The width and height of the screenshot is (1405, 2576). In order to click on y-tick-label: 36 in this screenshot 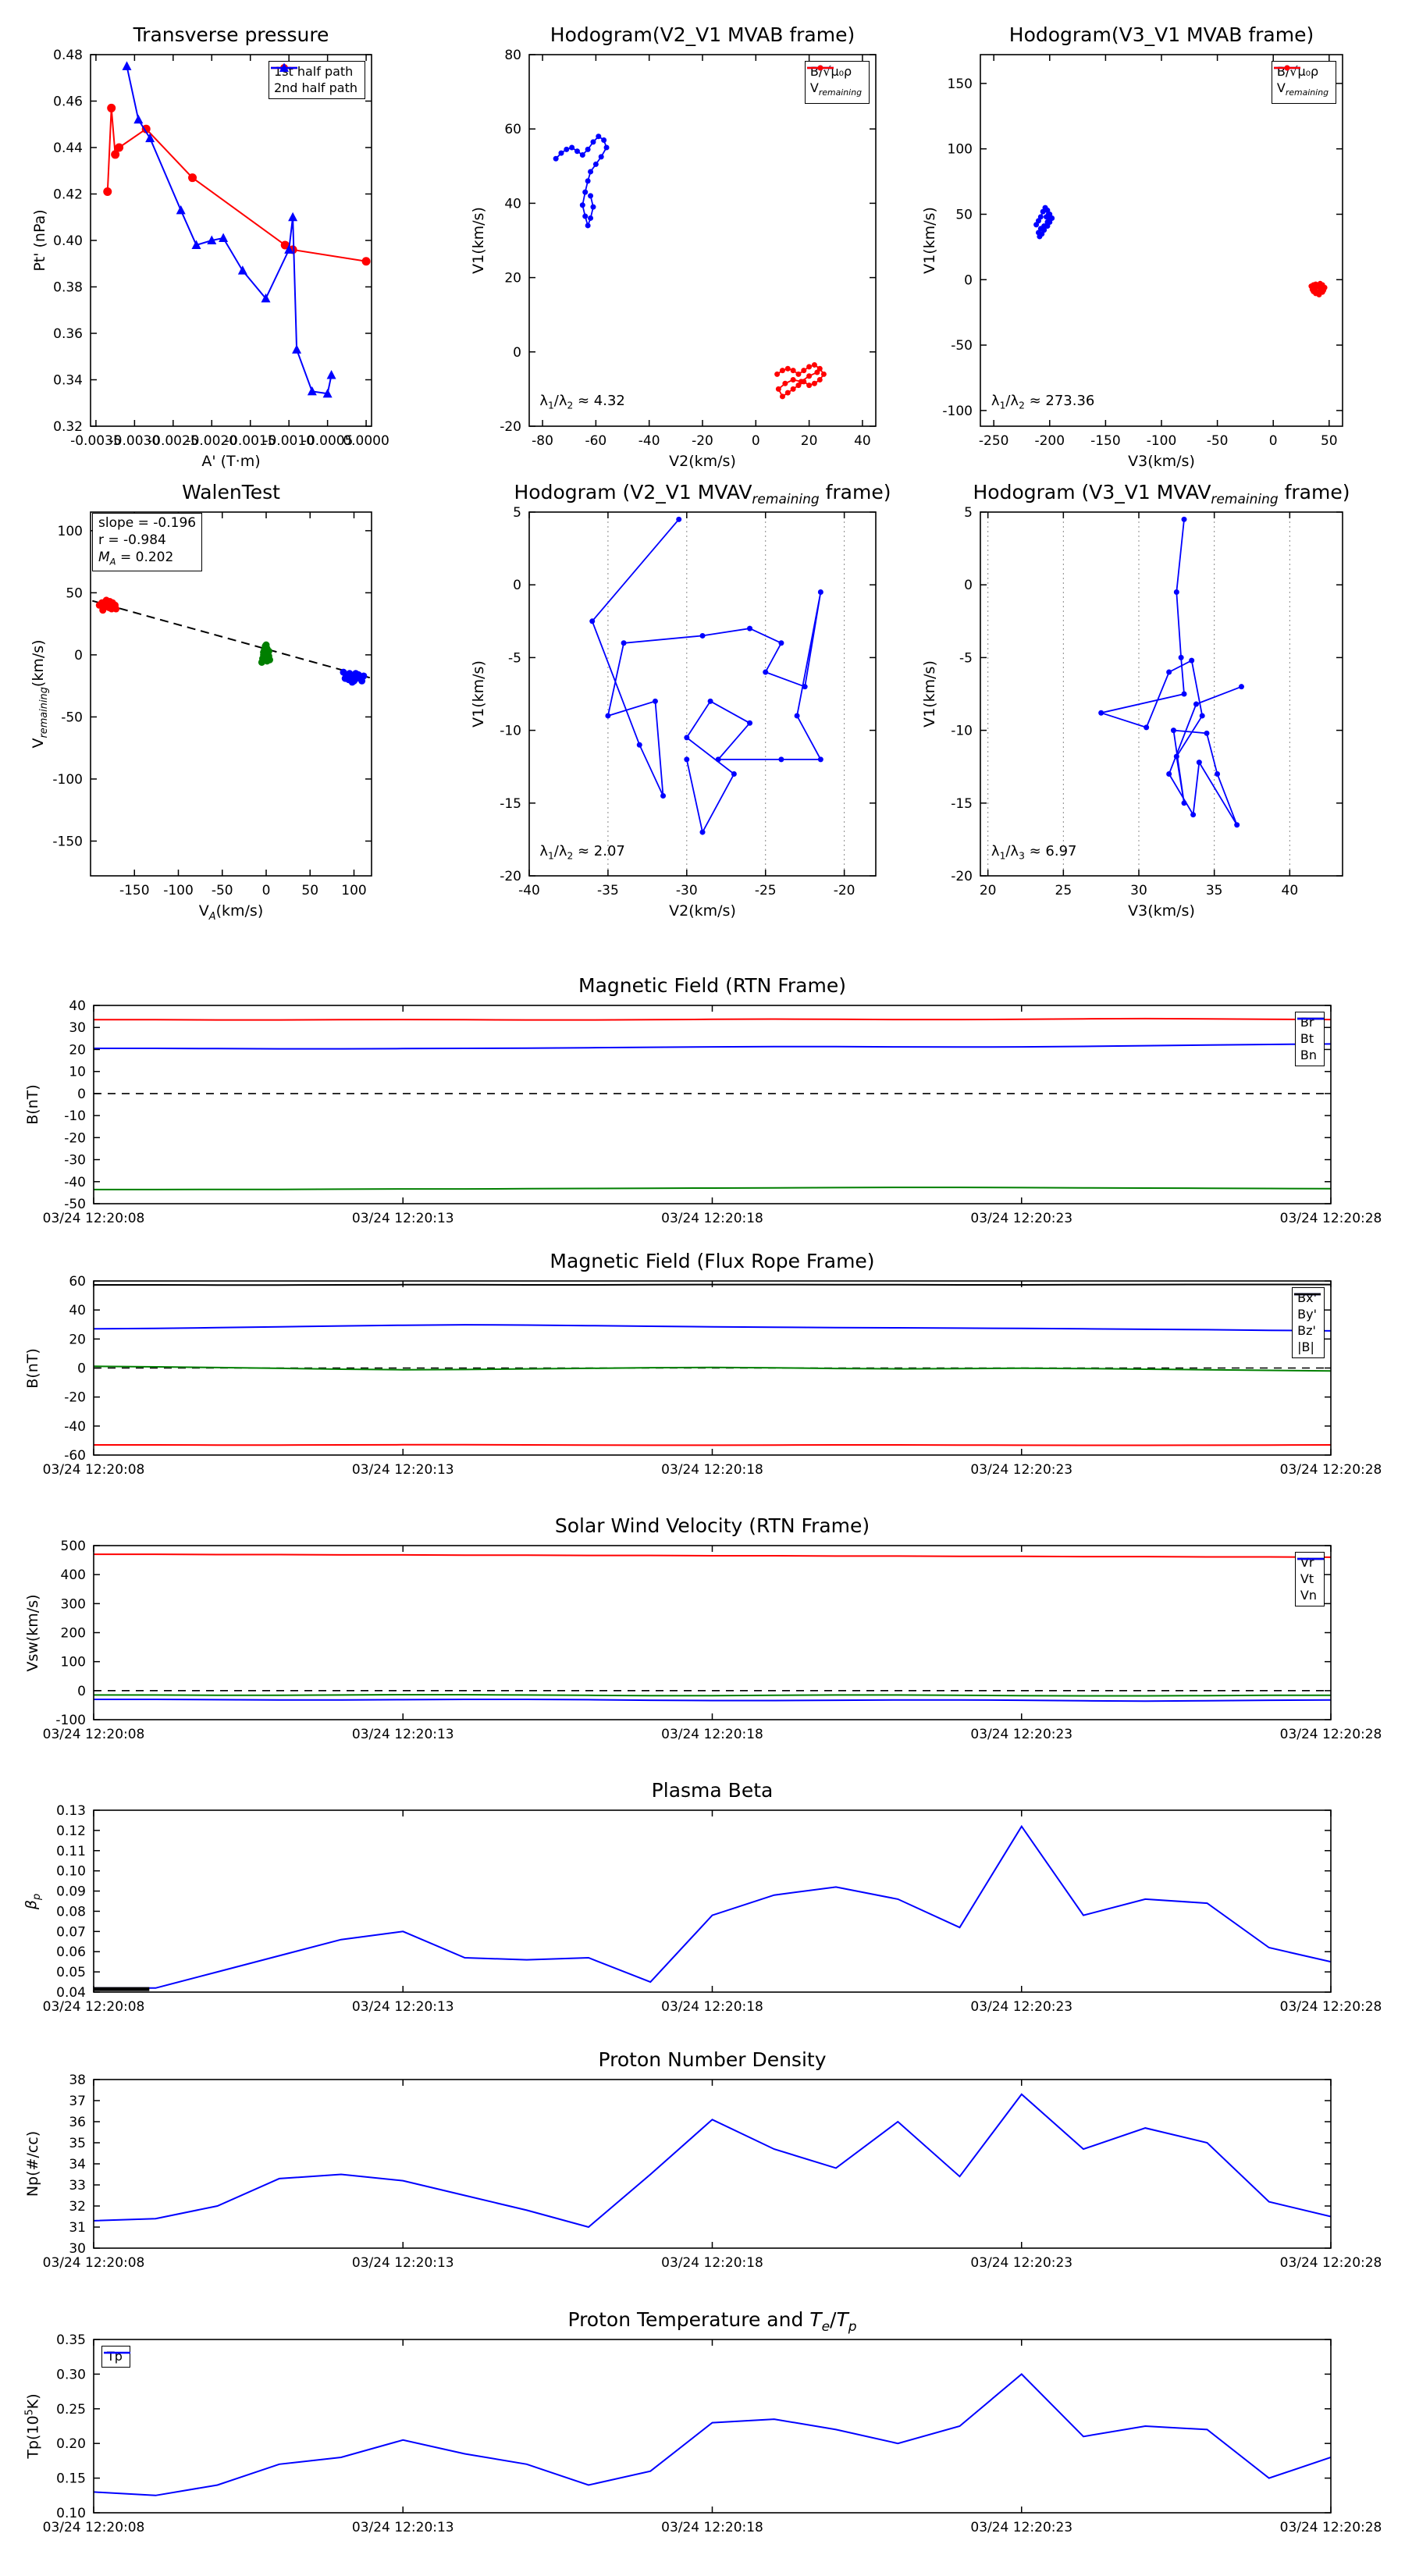, I will do `click(77, 2122)`.